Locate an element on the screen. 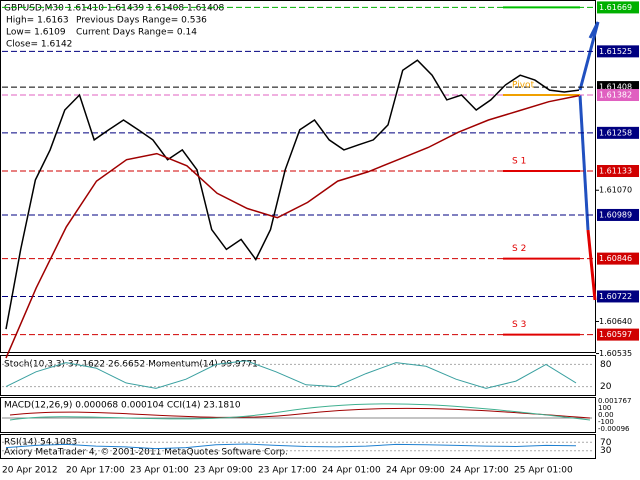 This screenshot has width=640, height=480. stoch-panel is located at coordinates (298, 375).